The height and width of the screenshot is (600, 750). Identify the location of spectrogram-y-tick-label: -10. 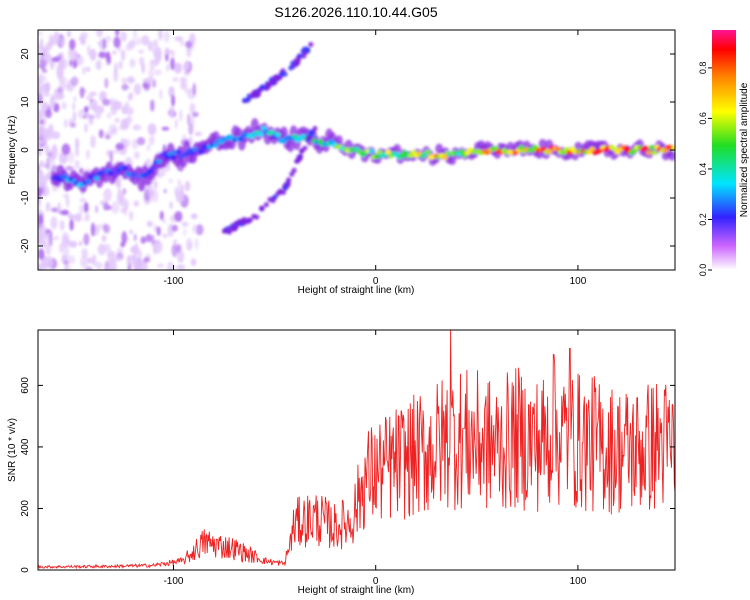
(25, 197).